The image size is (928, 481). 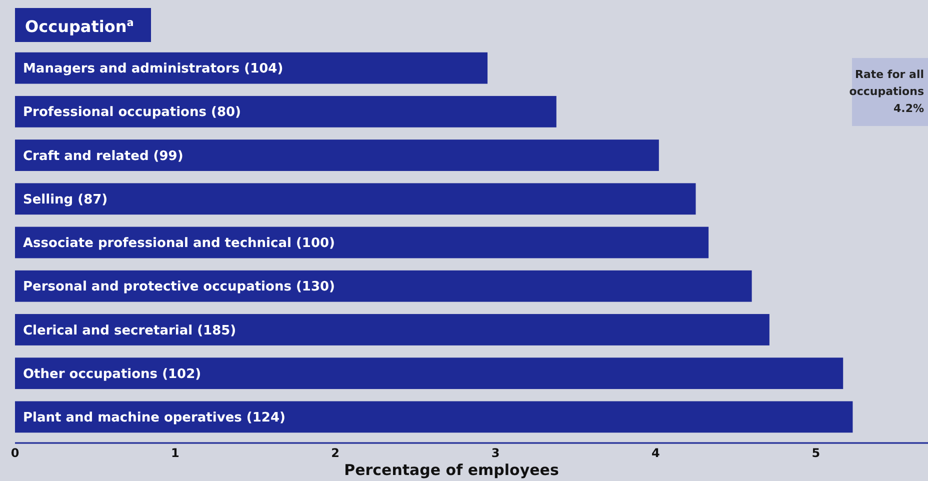 I want to click on x-tick-label: 3, so click(x=495, y=453).